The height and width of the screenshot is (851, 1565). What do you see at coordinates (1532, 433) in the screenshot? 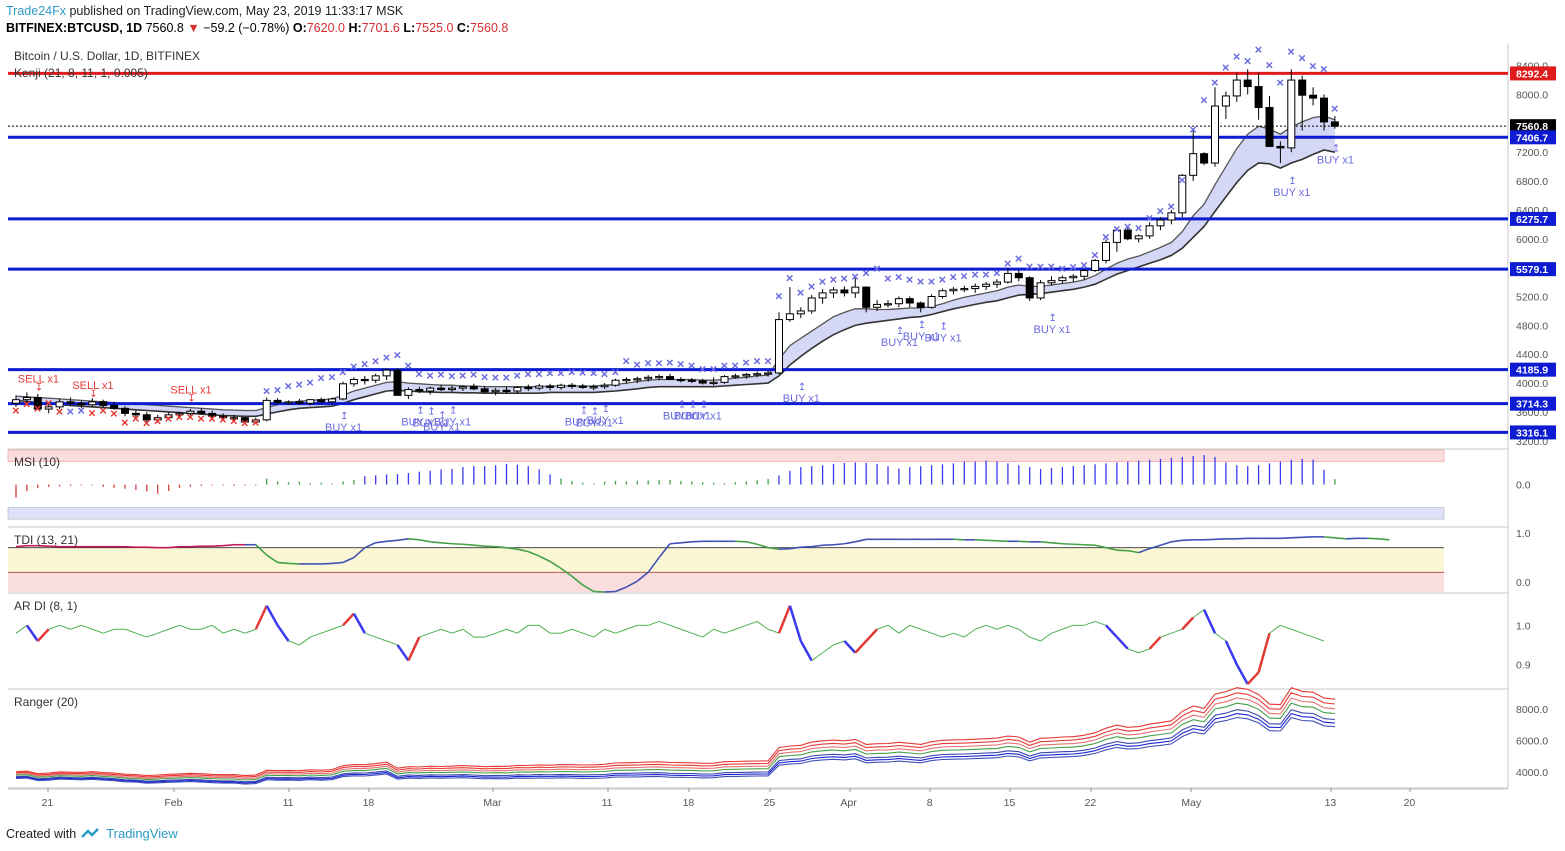
I see `level-badge-label: 3316.1` at bounding box center [1532, 433].